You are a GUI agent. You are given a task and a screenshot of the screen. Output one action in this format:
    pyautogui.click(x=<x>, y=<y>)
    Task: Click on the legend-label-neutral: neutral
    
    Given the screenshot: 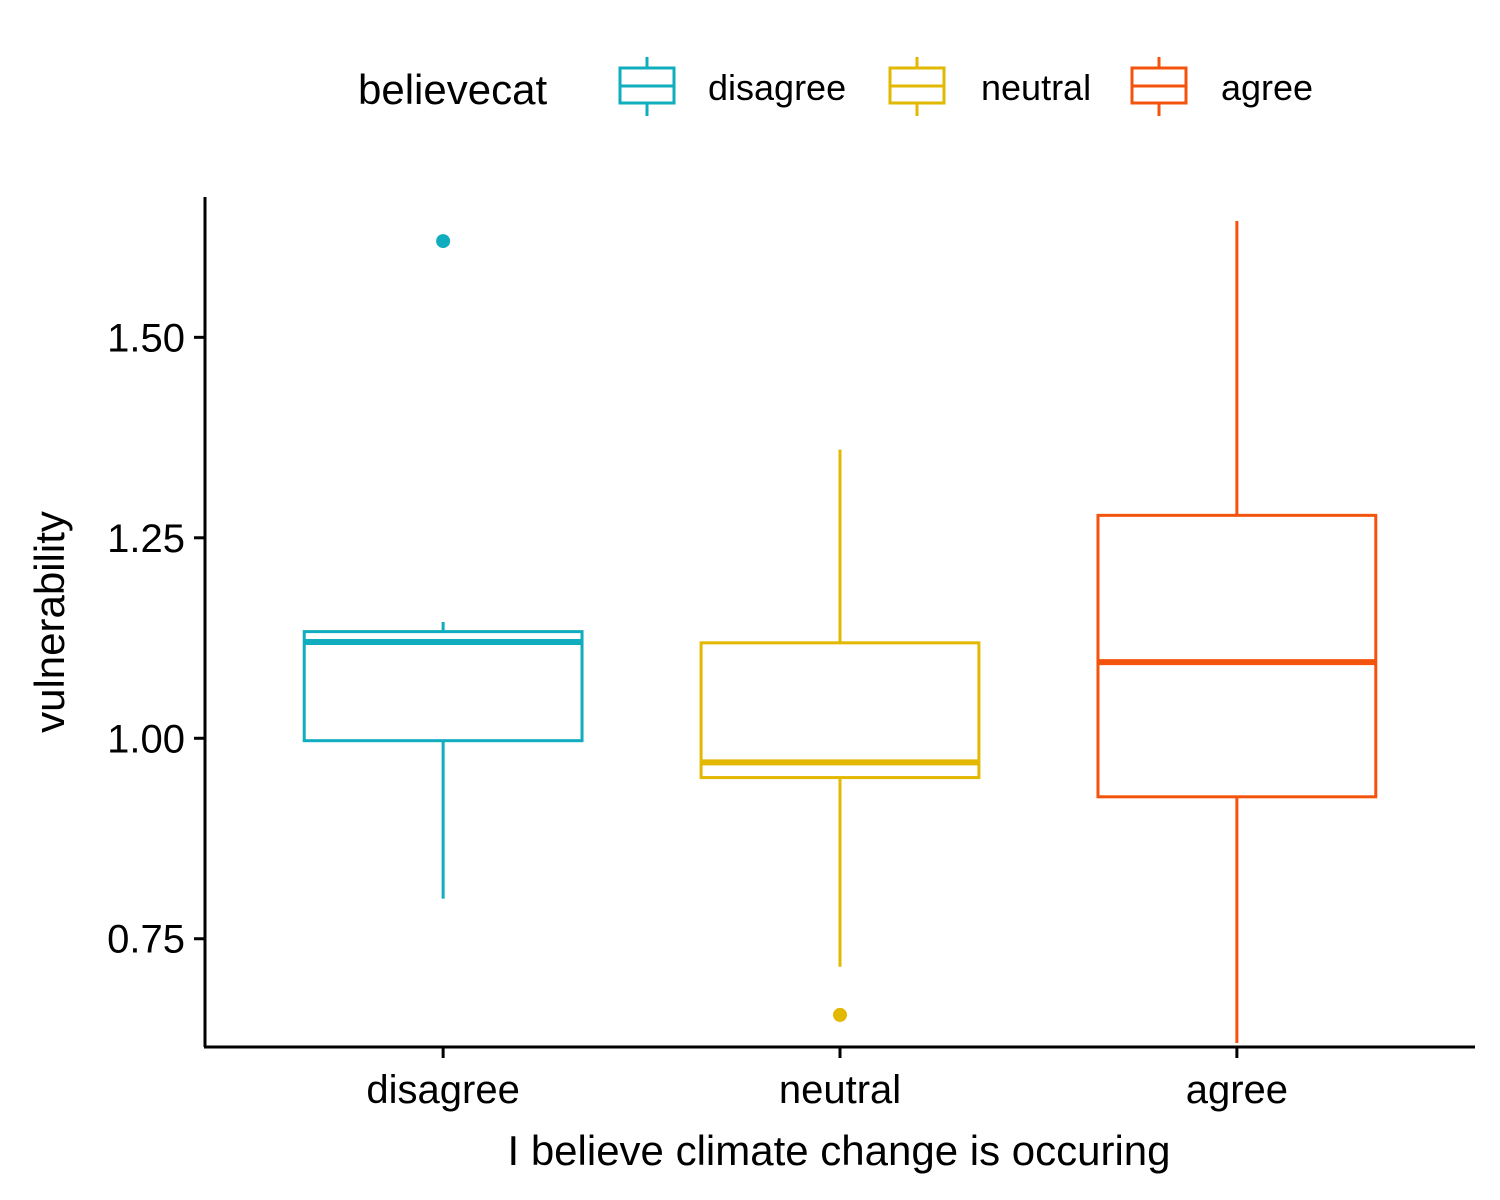 What is the action you would take?
    pyautogui.click(x=1036, y=87)
    